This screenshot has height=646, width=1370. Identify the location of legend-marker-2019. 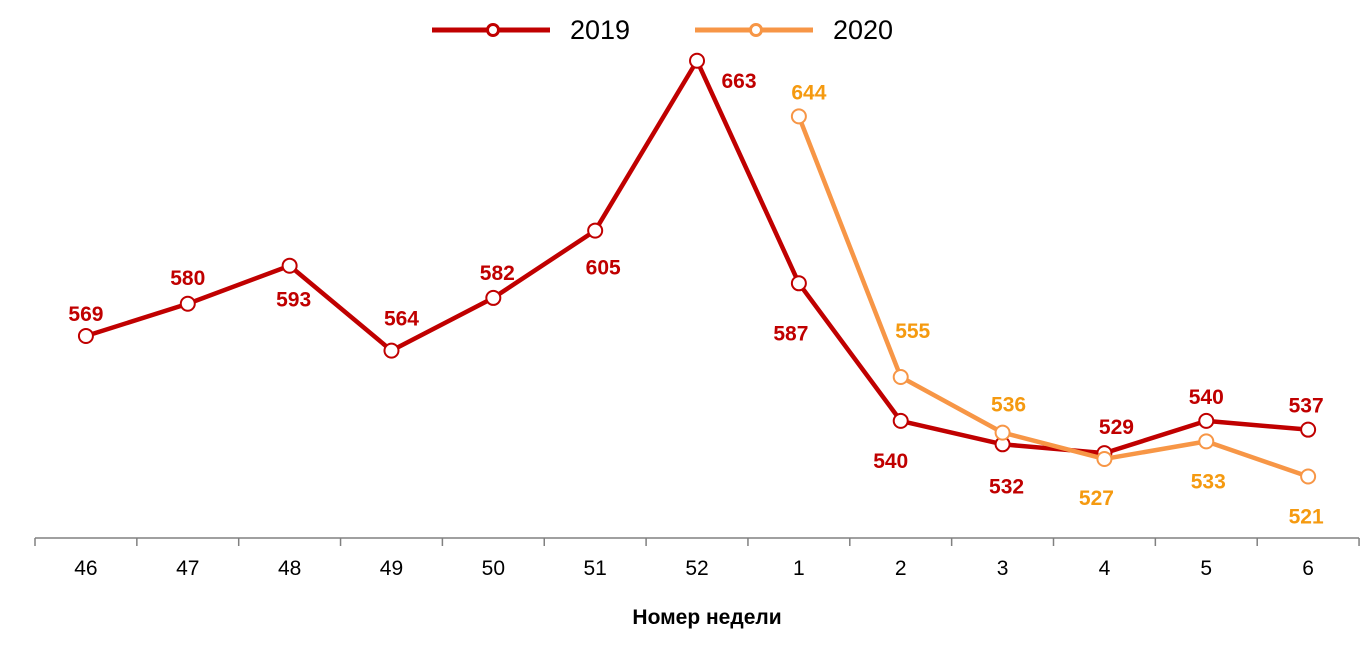
(493, 30).